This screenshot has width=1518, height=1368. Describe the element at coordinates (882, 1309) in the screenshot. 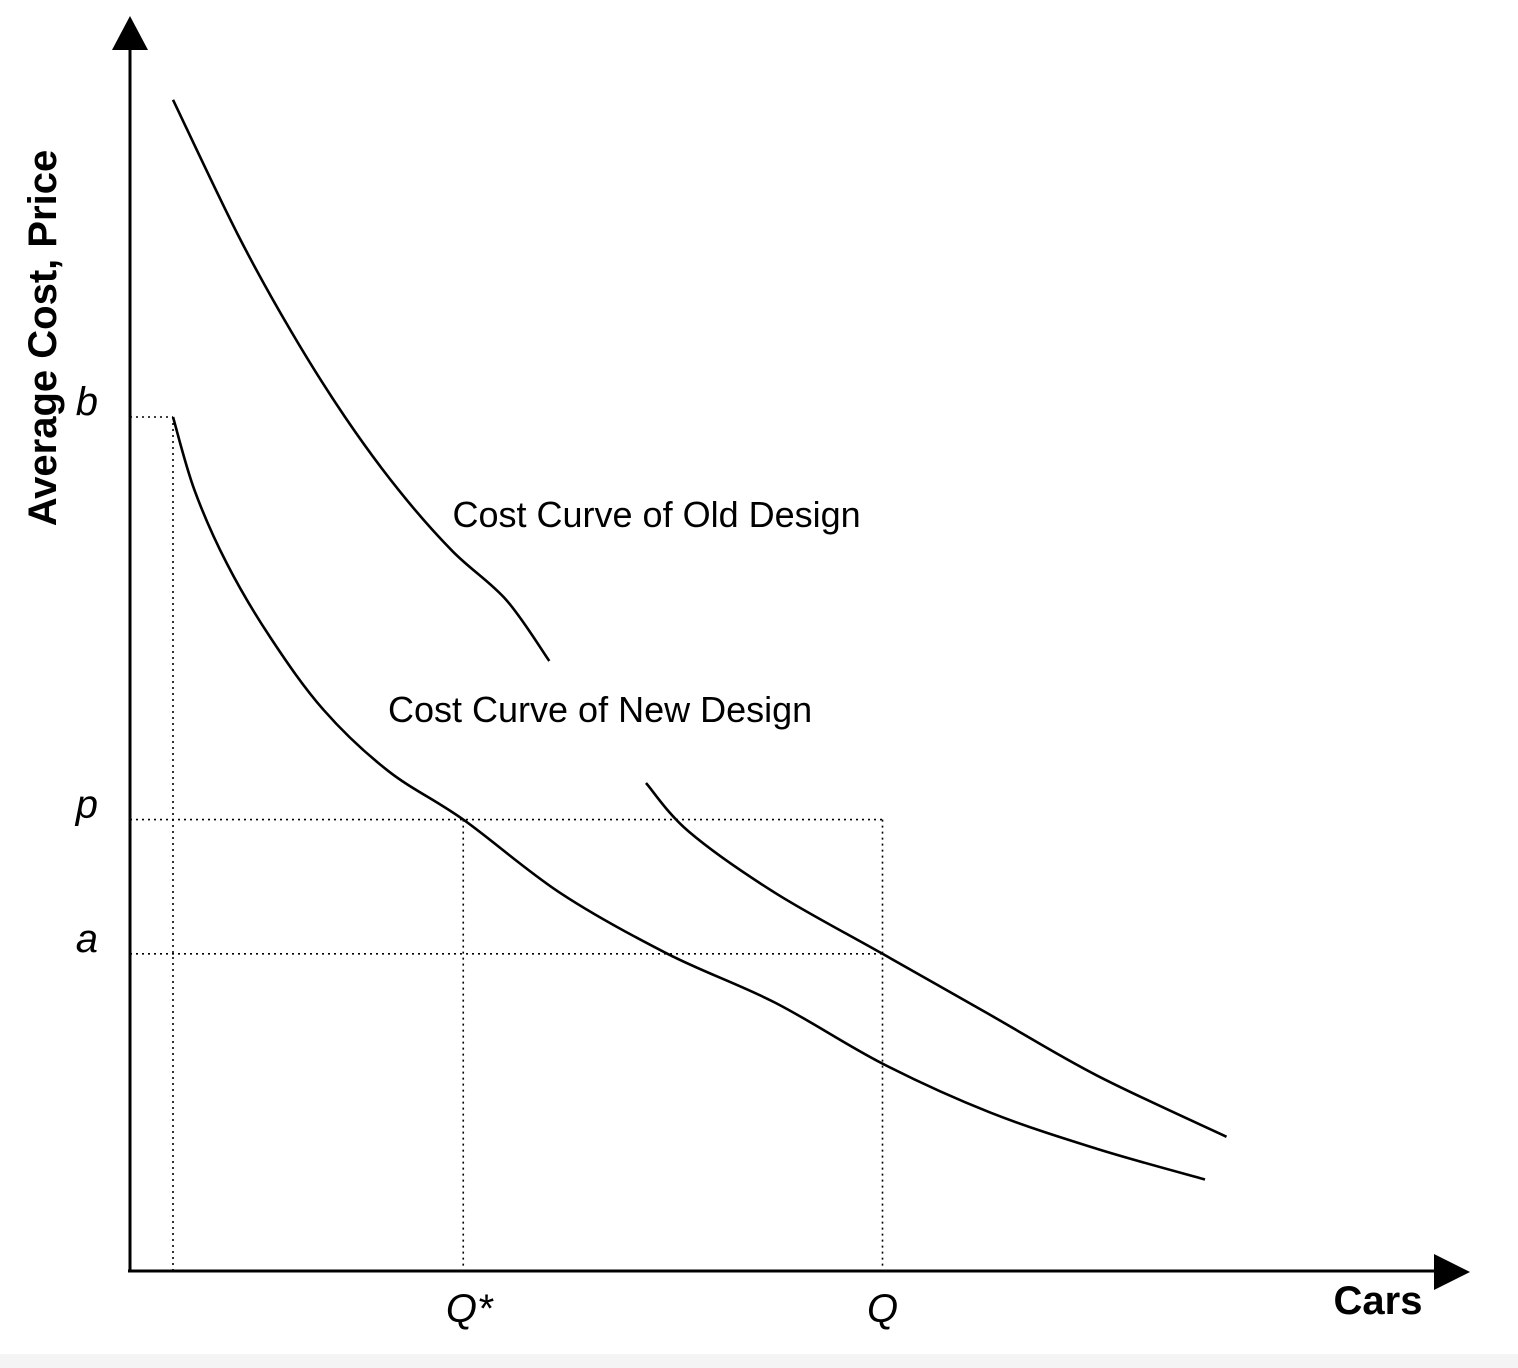

I see `x-tick-label-q: Q` at that location.